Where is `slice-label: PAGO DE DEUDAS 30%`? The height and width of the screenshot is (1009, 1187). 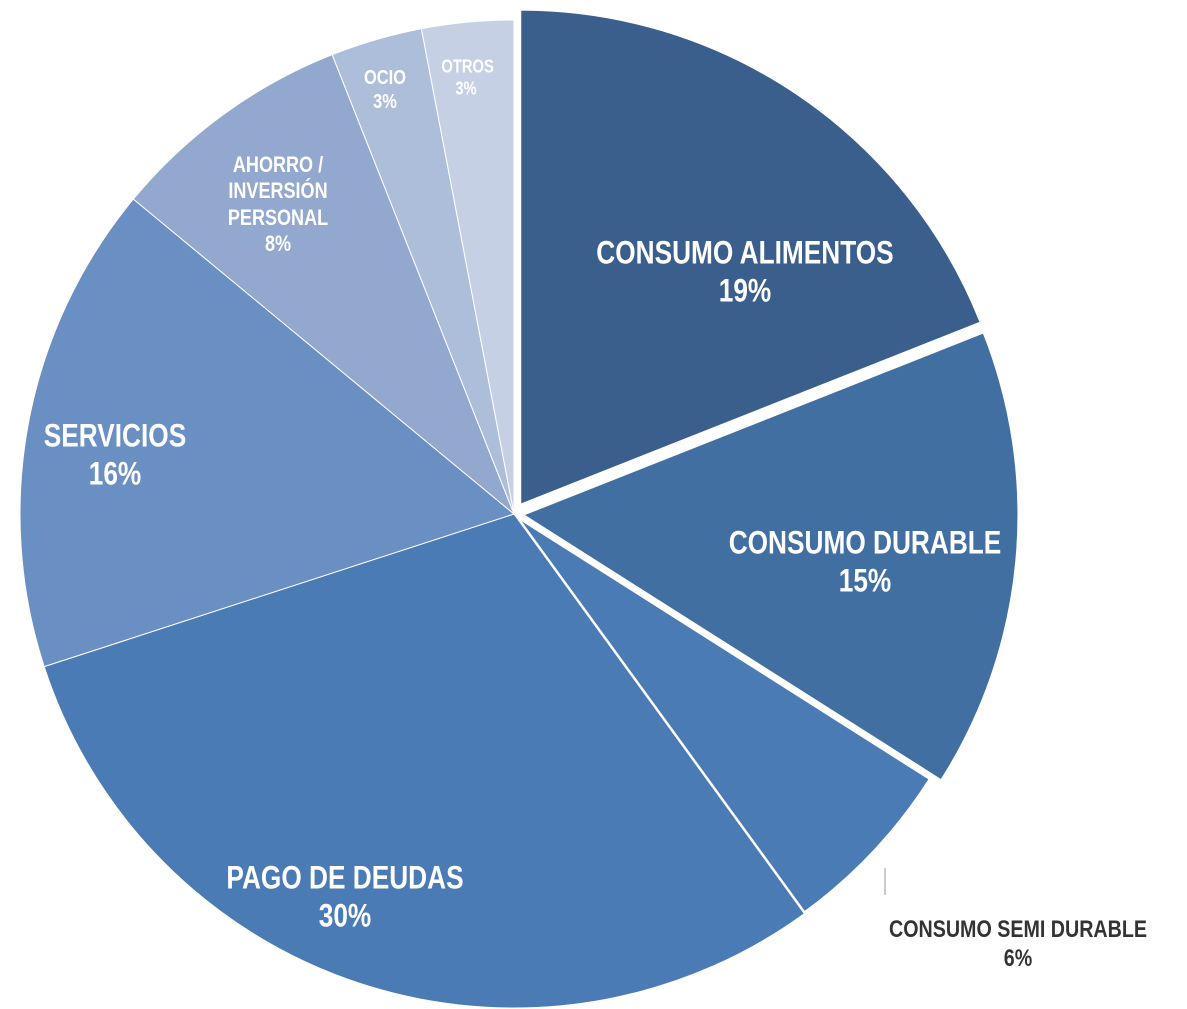 slice-label: PAGO DE DEUDAS 30% is located at coordinates (345, 897).